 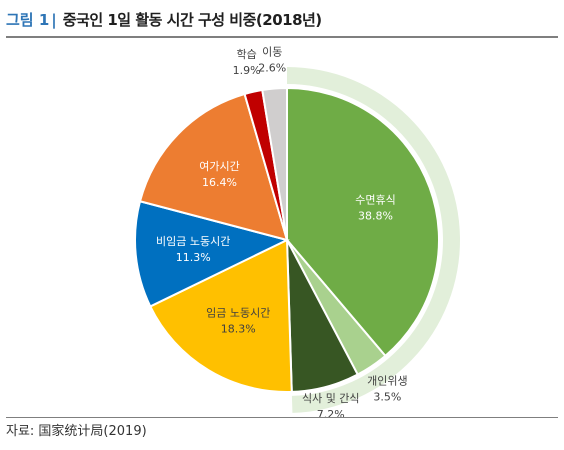 What do you see at coordinates (247, 70) in the screenshot?
I see `slice-value-6: 1.9%` at bounding box center [247, 70].